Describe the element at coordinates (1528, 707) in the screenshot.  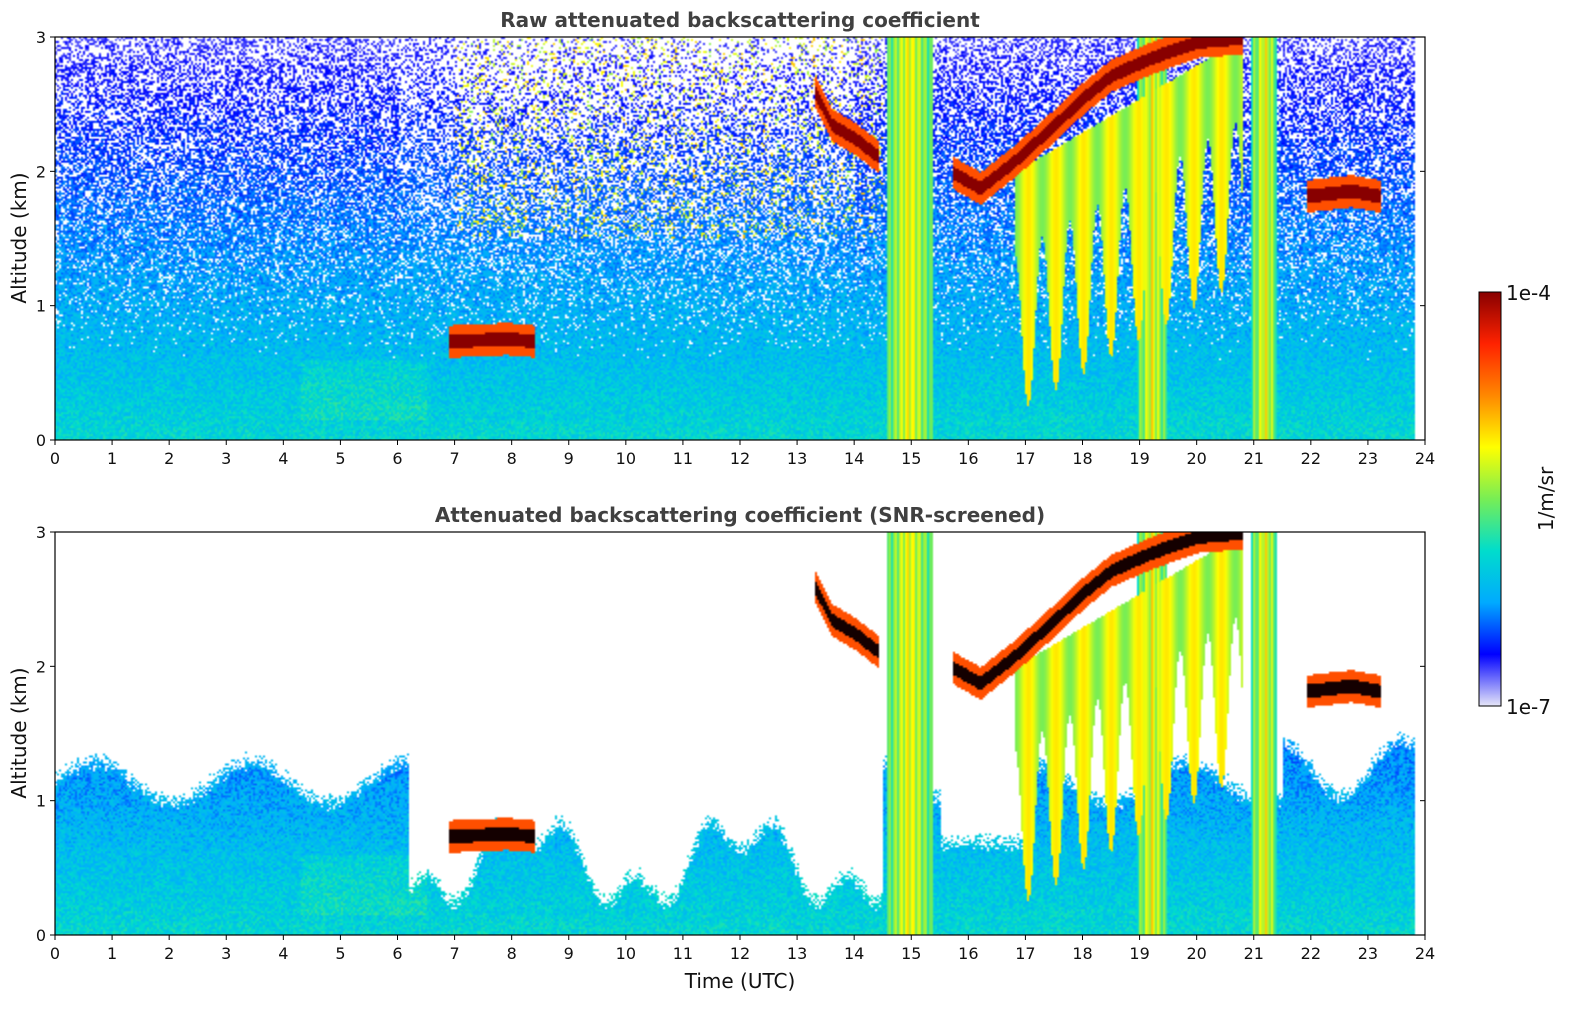
I see `colorbar-min-label: 1e-7` at that location.